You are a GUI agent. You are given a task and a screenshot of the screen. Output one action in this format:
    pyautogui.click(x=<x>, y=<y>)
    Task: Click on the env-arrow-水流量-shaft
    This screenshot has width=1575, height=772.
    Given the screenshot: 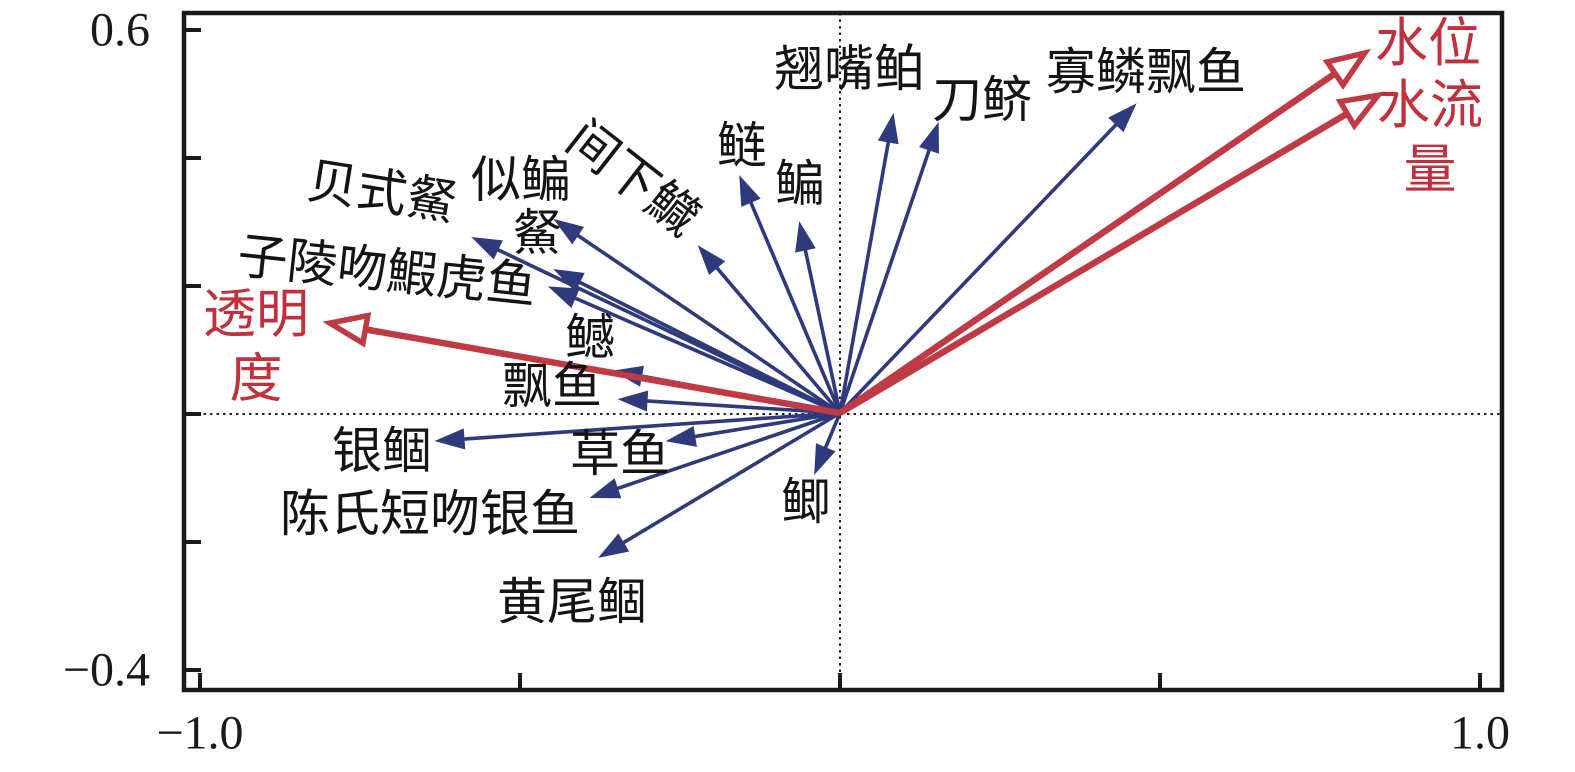 What is the action you would take?
    pyautogui.click(x=1093, y=263)
    